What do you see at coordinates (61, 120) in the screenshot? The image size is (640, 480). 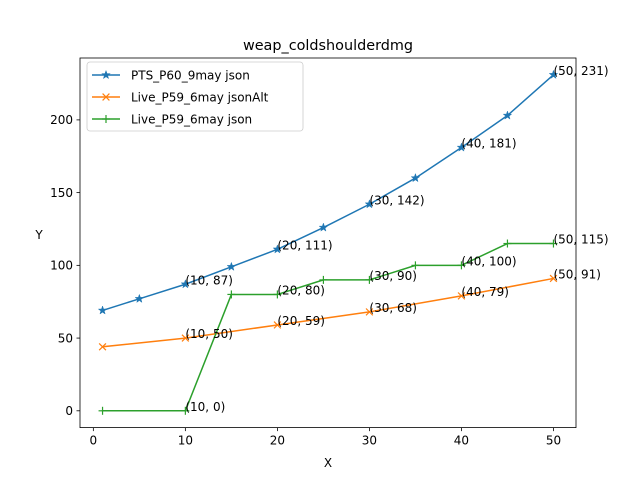 I see `y-tick-label: 200` at bounding box center [61, 120].